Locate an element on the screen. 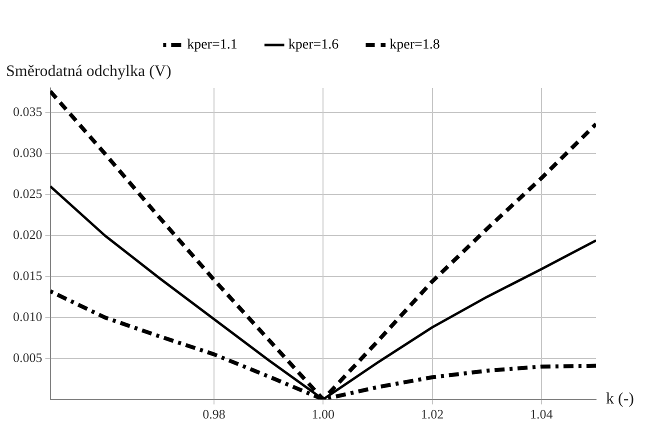 The height and width of the screenshot is (434, 656). y-tick-label: 0.005 is located at coordinates (27, 357).